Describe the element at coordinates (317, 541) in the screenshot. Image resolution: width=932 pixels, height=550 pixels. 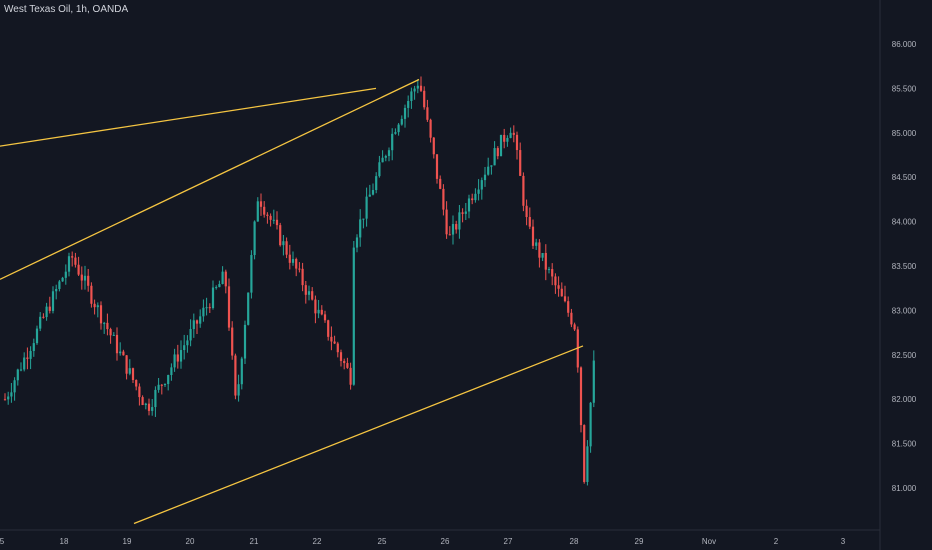
I see `x-tick-label: 22` at that location.